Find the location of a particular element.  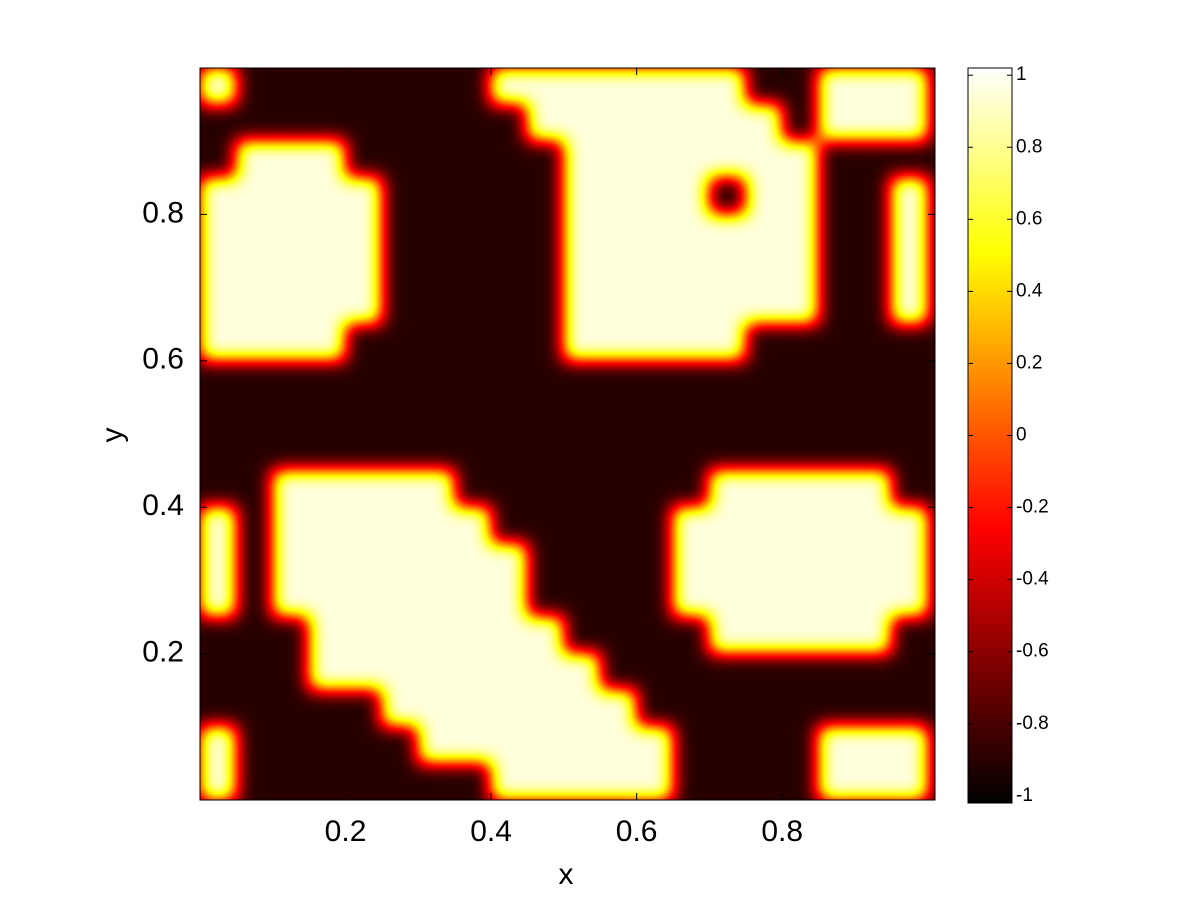

colorbar-tick-label: -0.2 is located at coordinates (1032, 507).